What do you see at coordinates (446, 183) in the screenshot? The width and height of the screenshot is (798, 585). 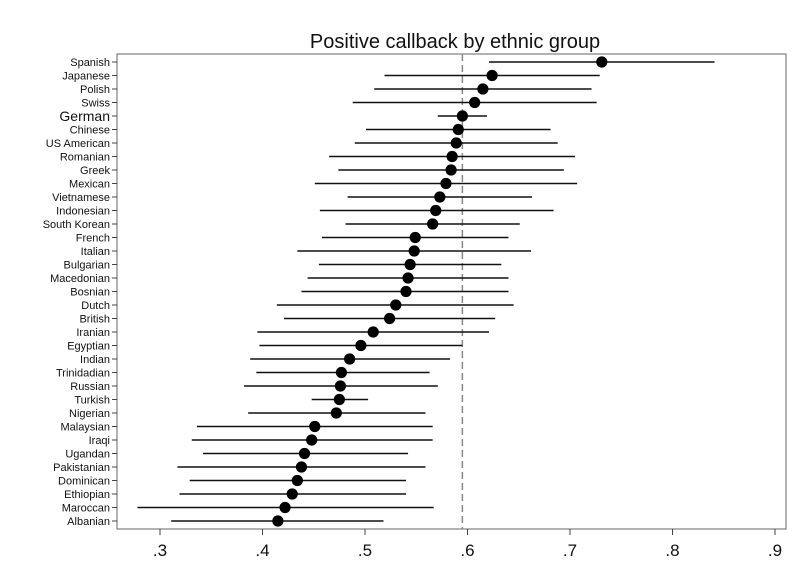 I see `point-mexican` at bounding box center [446, 183].